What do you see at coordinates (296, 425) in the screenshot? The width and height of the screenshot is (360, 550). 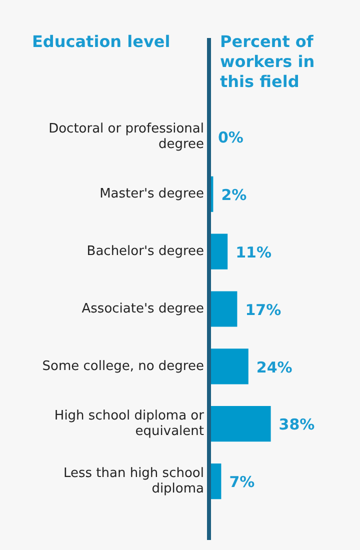 I see `data-label: 38%` at bounding box center [296, 425].